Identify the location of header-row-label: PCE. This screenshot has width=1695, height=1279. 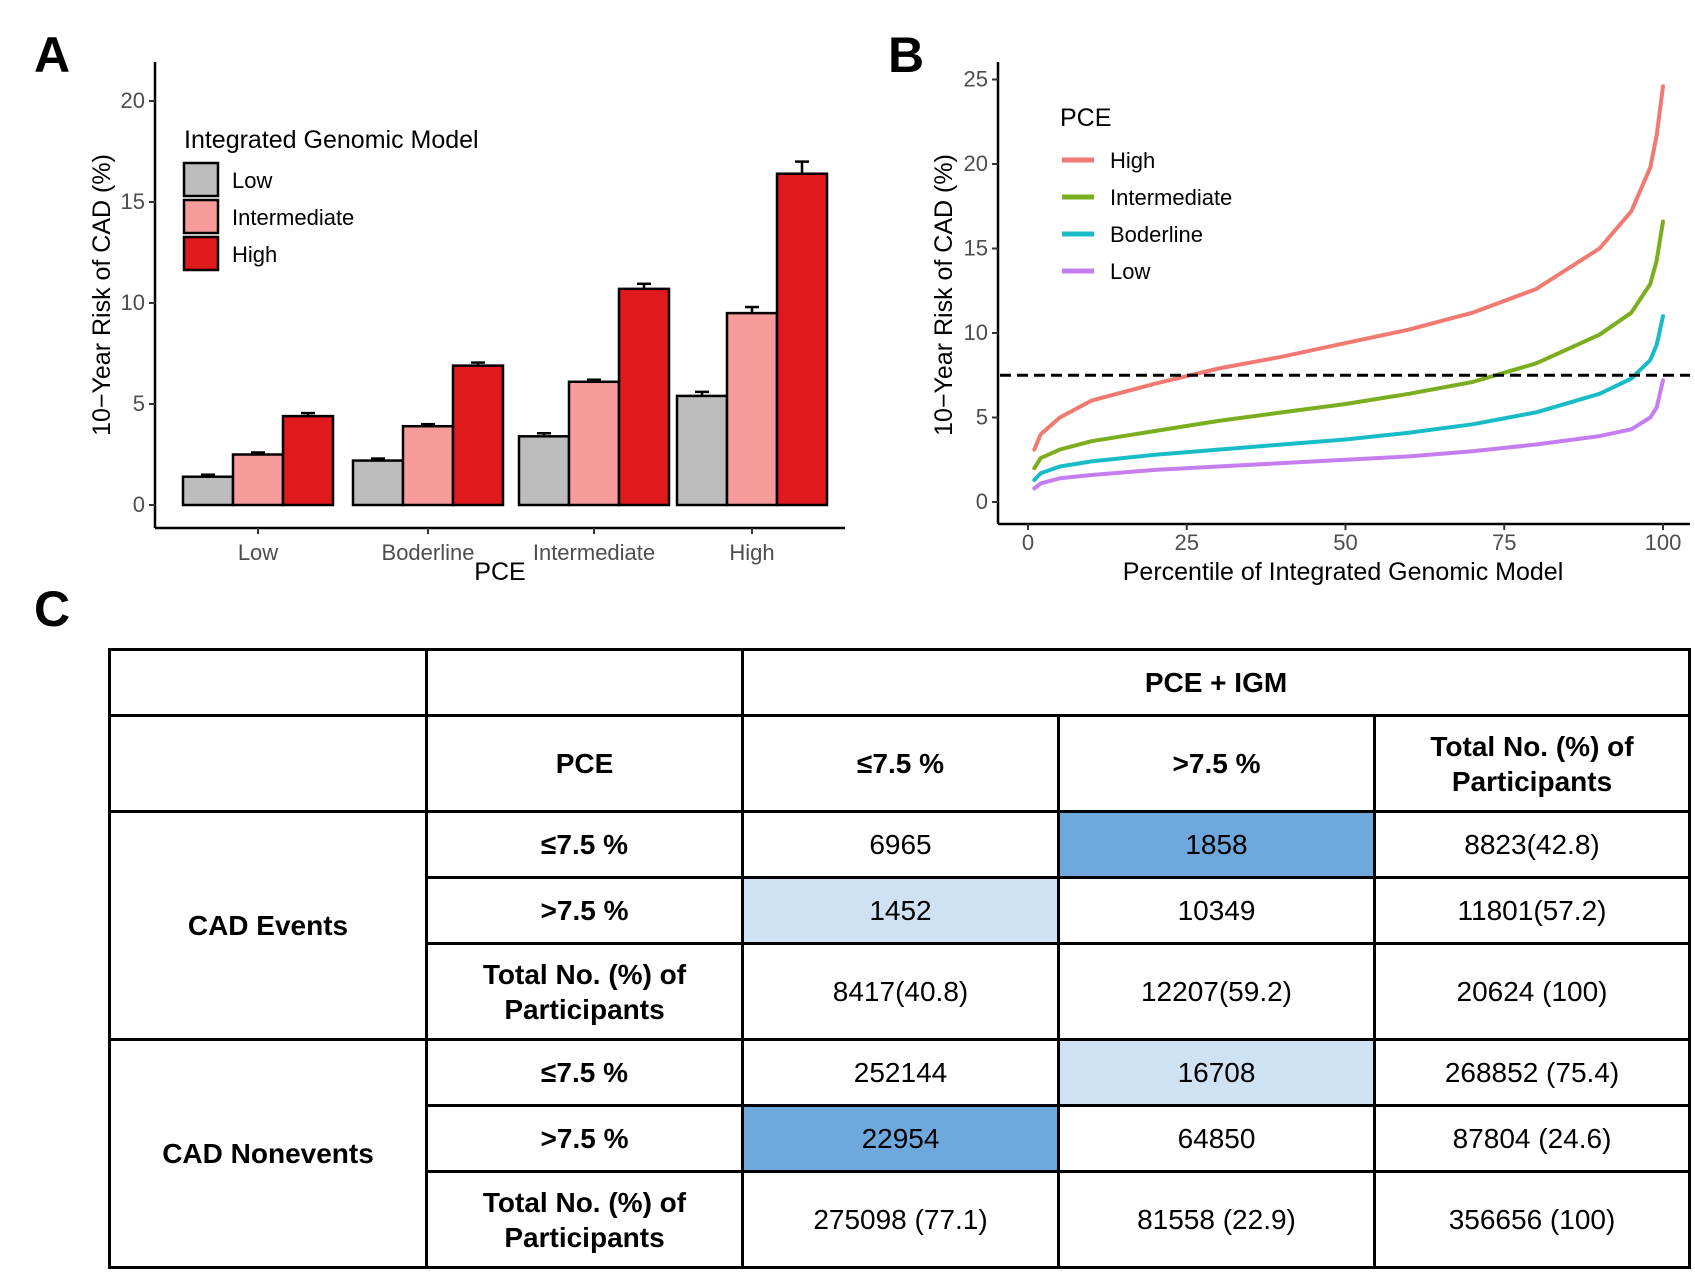
(584, 763).